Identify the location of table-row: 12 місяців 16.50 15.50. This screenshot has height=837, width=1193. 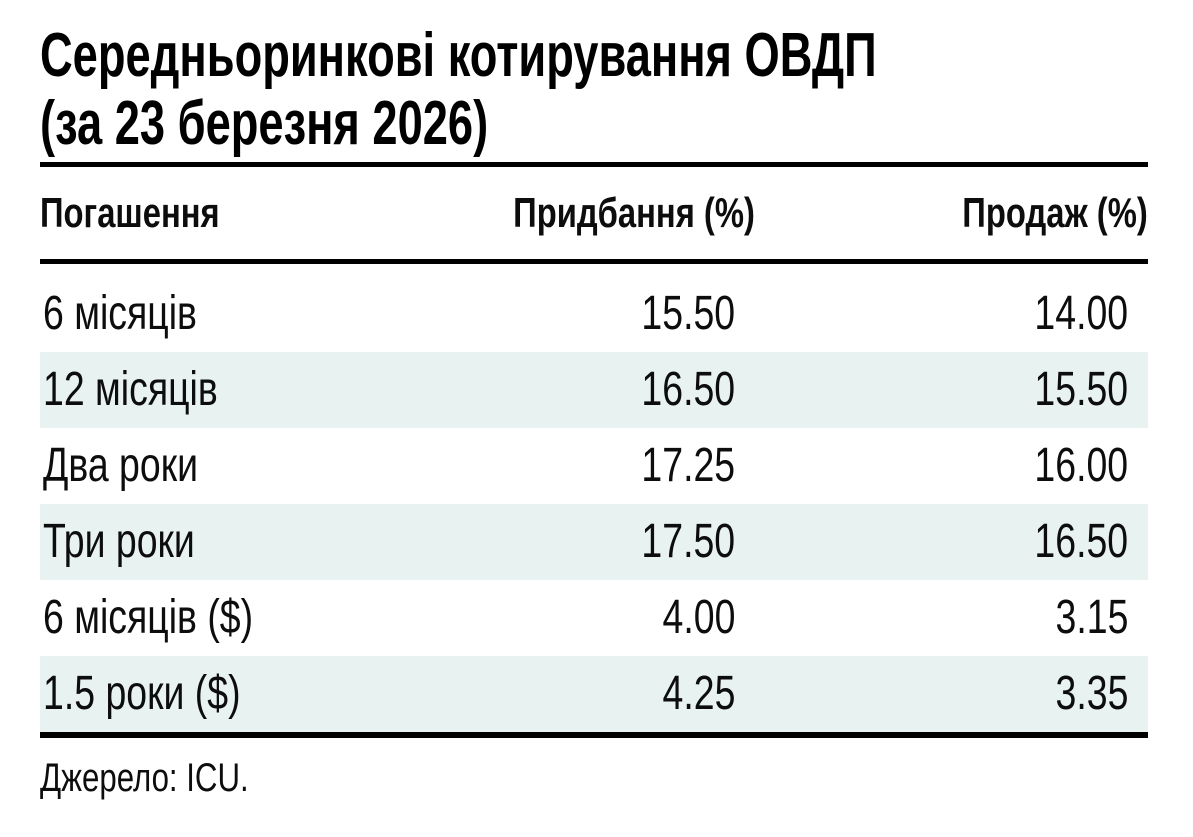
(594, 390).